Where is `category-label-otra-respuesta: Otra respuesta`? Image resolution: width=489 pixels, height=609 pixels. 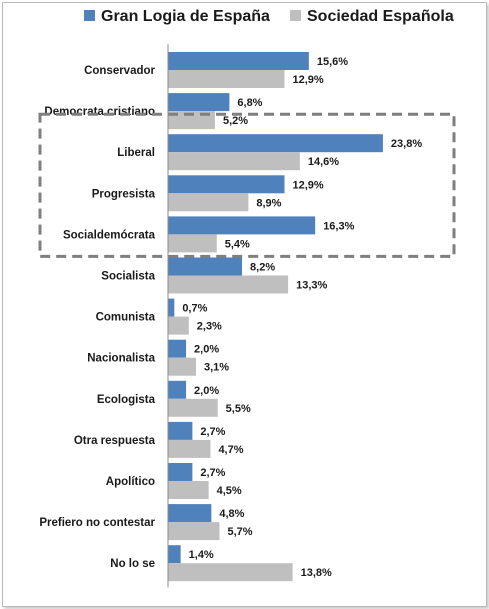
category-label-otra-respuesta: Otra respuesta is located at coordinates (115, 441).